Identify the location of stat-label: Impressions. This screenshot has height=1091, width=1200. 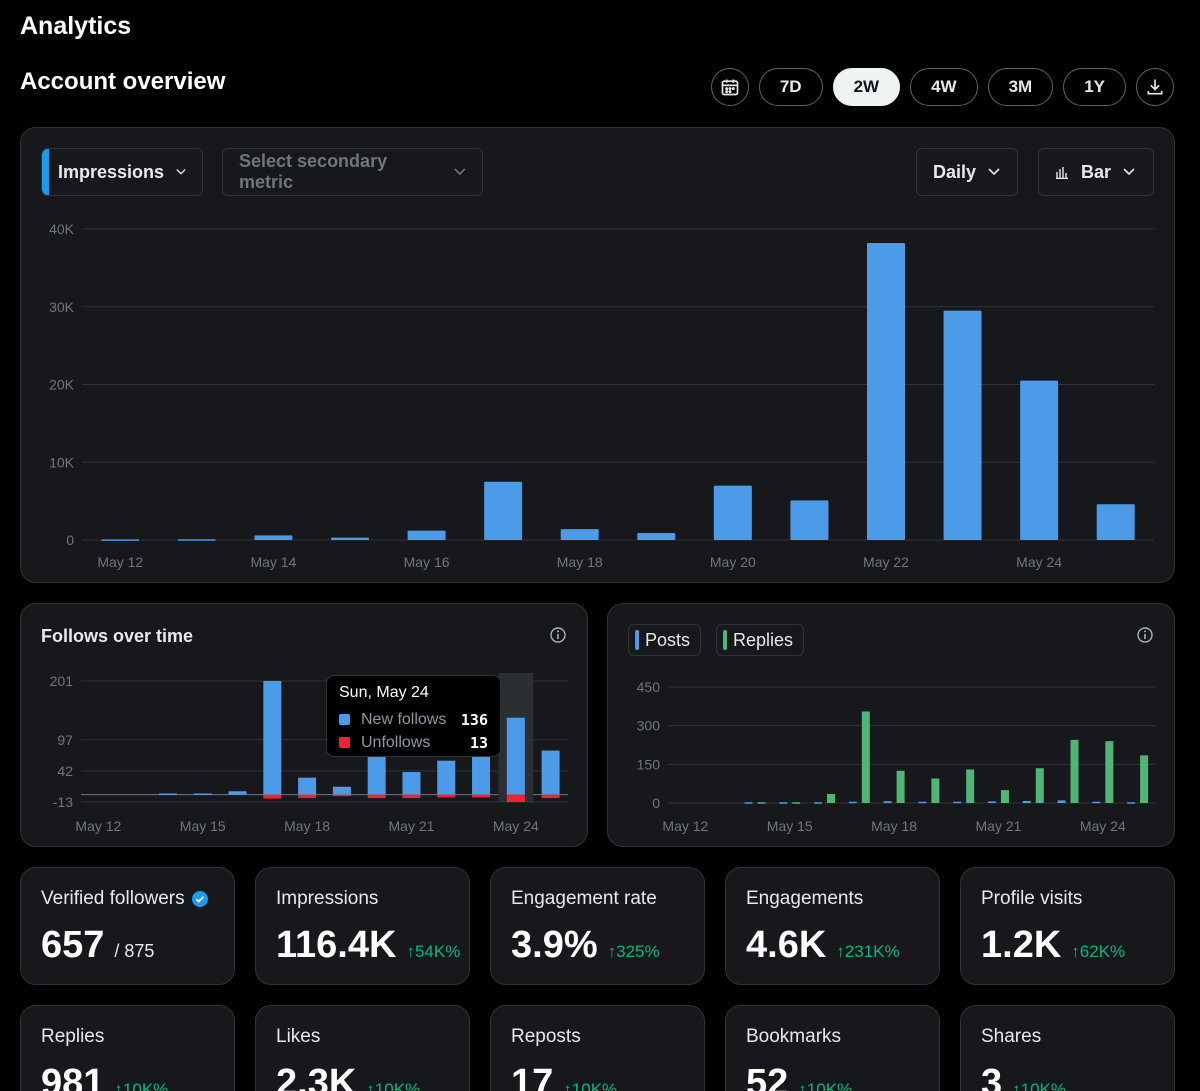
(327, 898).